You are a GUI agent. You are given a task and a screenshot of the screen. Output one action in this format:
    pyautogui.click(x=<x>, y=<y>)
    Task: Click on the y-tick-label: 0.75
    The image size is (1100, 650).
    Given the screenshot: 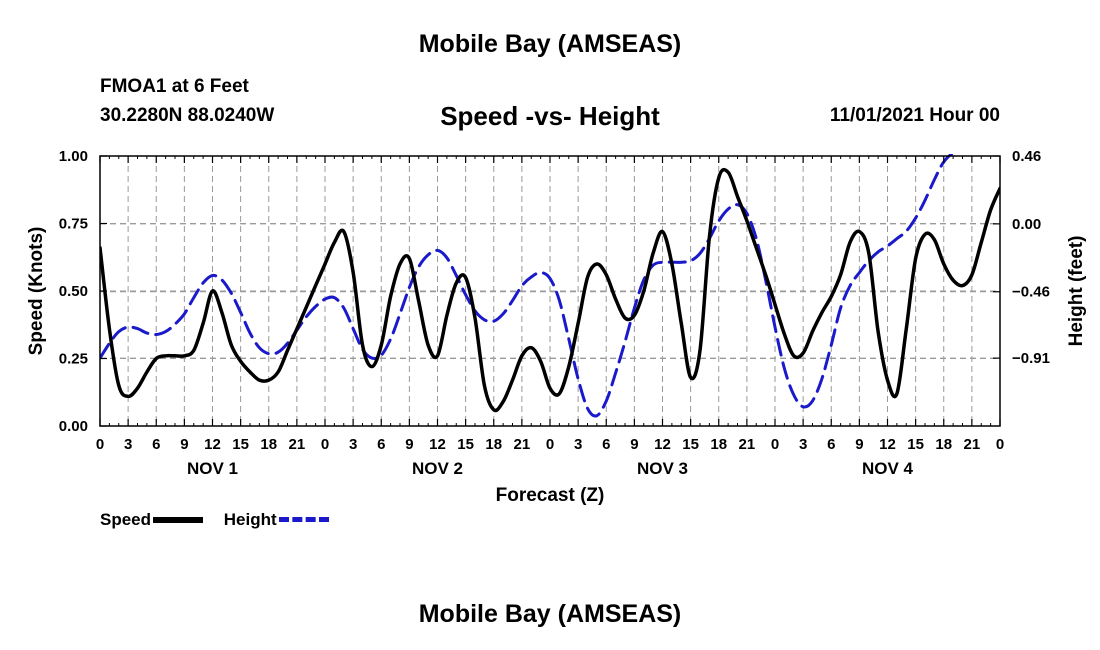 What is the action you would take?
    pyautogui.click(x=73, y=224)
    